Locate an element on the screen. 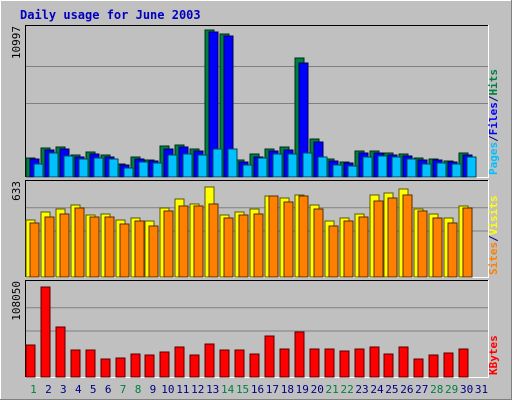 This screenshot has width=512, height=400. panel-legend: Pages/Files/Hits is located at coordinates (493, 122).